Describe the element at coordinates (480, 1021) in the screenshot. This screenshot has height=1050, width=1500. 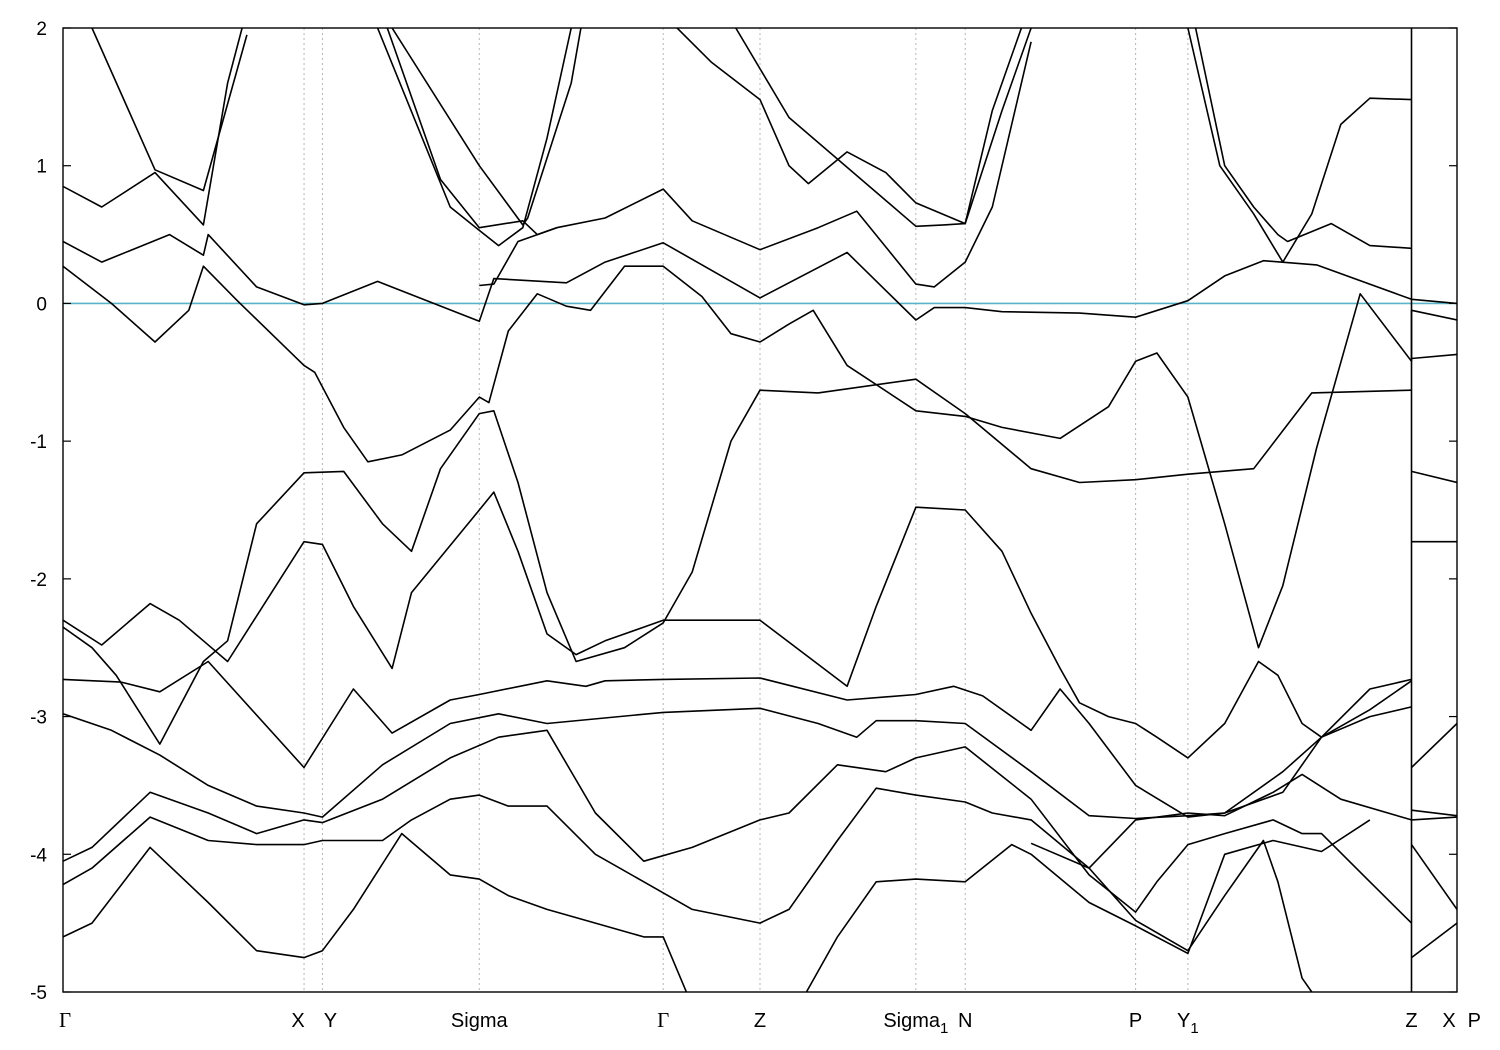
I see `xtick-label: Sigma` at that location.